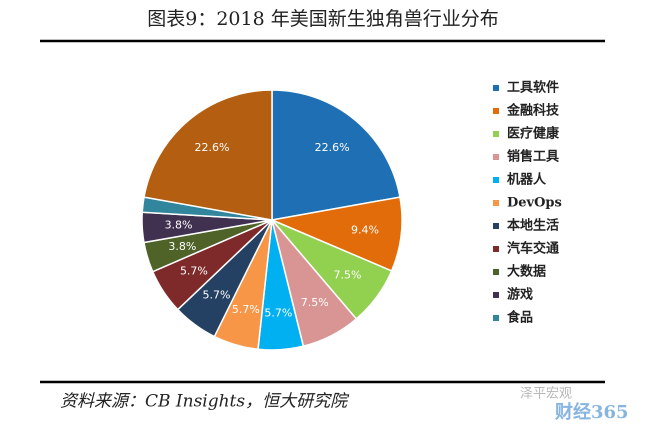 This screenshot has width=647, height=428. Describe the element at coordinates (533, 249) in the screenshot. I see `legend-label: 汽车交通` at that location.